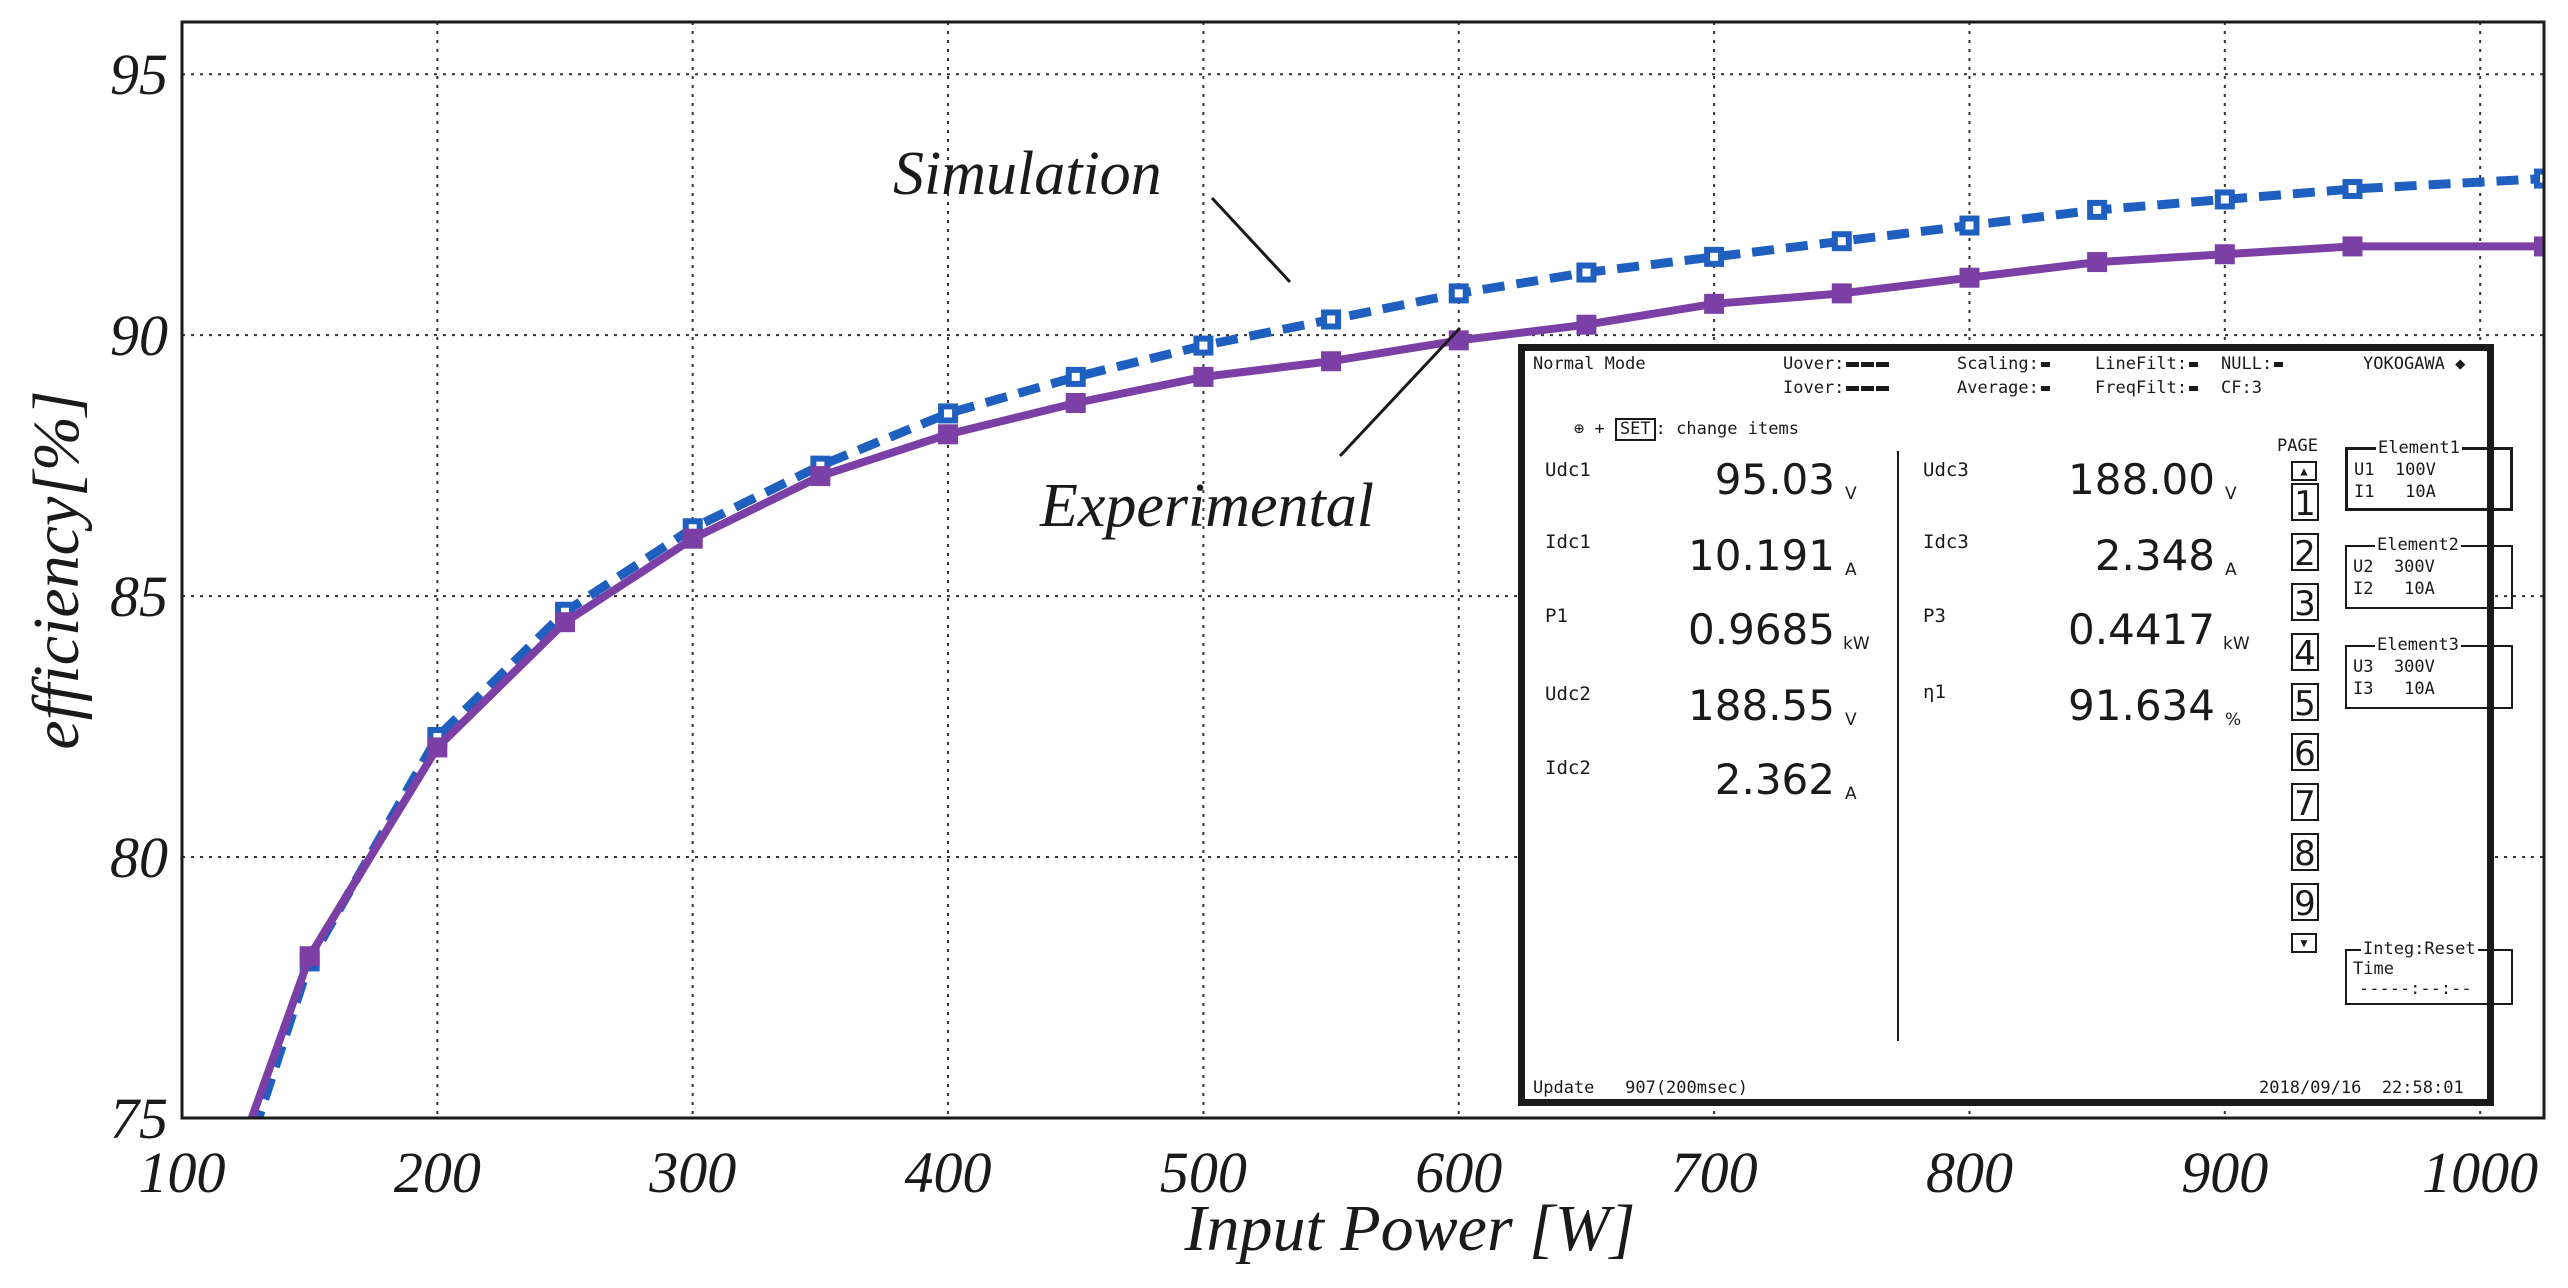 This screenshot has height=1288, width=2568. Describe the element at coordinates (139, 857) in the screenshot. I see `y-tick-label: 80` at that location.